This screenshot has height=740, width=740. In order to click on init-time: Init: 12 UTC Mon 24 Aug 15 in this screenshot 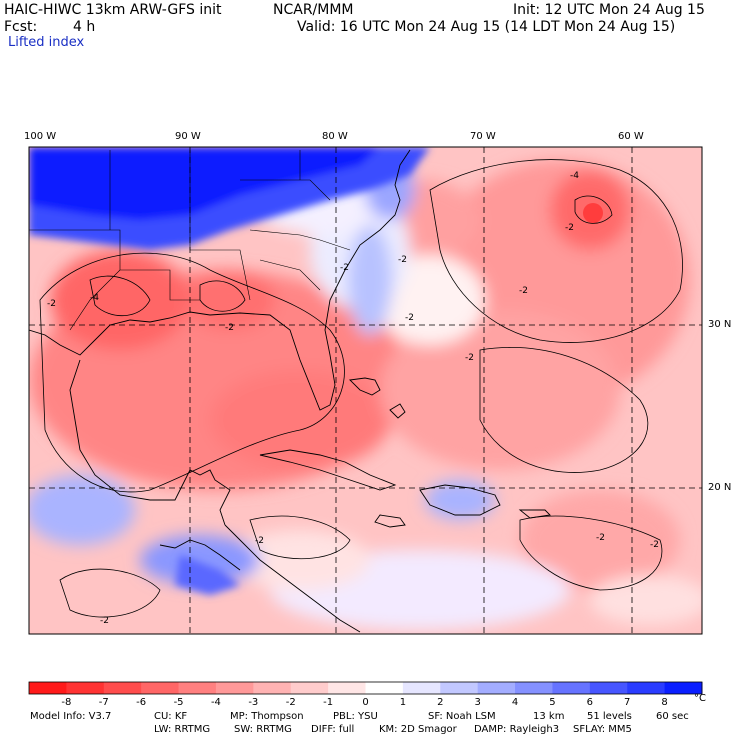, I will do `click(609, 10)`.